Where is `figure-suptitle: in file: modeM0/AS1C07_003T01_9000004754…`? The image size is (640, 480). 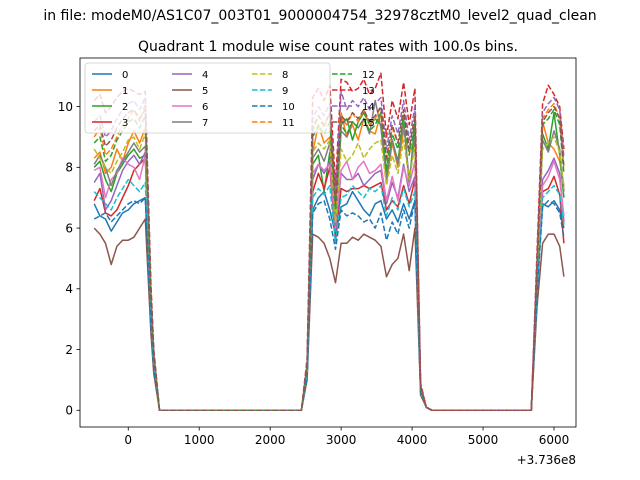 figure-suptitle: in file: modeM0/AS1C07_003T01_9000004754… is located at coordinates (319, 16).